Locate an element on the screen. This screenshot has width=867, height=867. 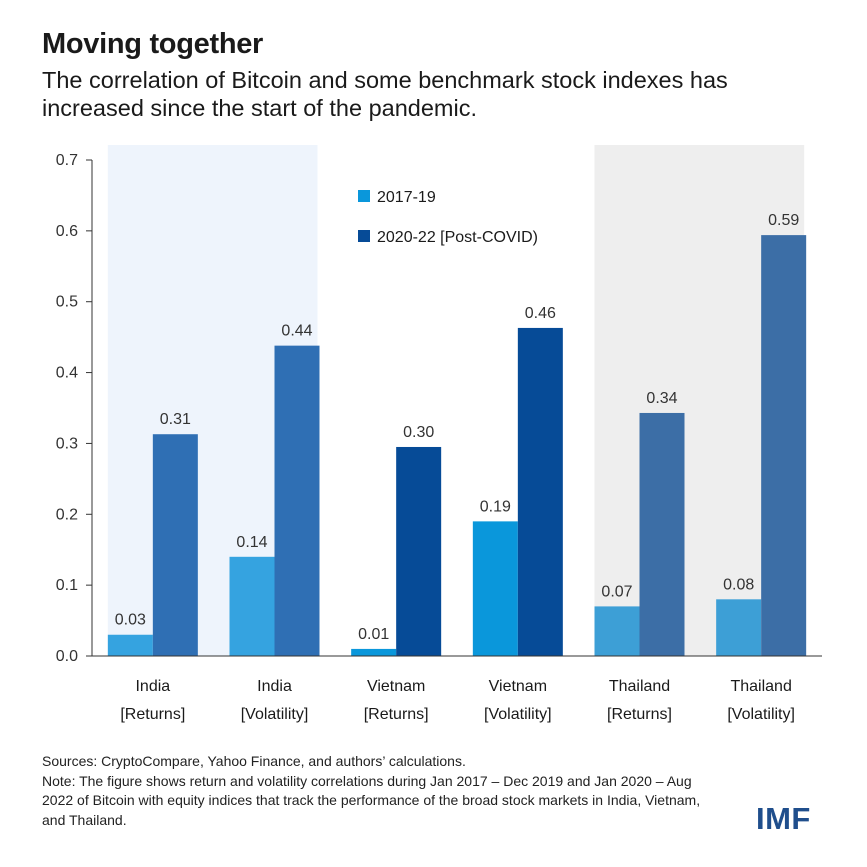
y-tick-label: 0.7 is located at coordinates (67, 160).